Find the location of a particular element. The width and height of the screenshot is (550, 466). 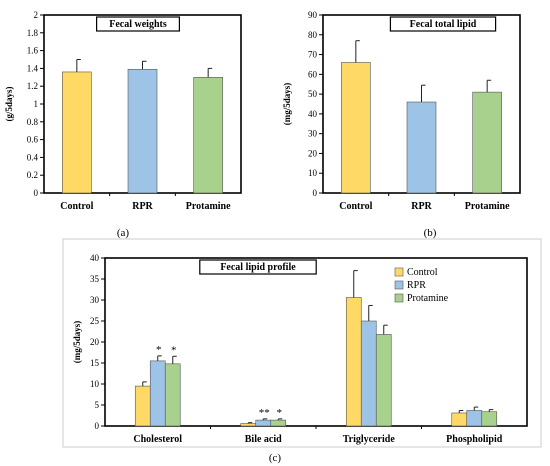

y-tick-label: 0.4 is located at coordinates (33, 157).